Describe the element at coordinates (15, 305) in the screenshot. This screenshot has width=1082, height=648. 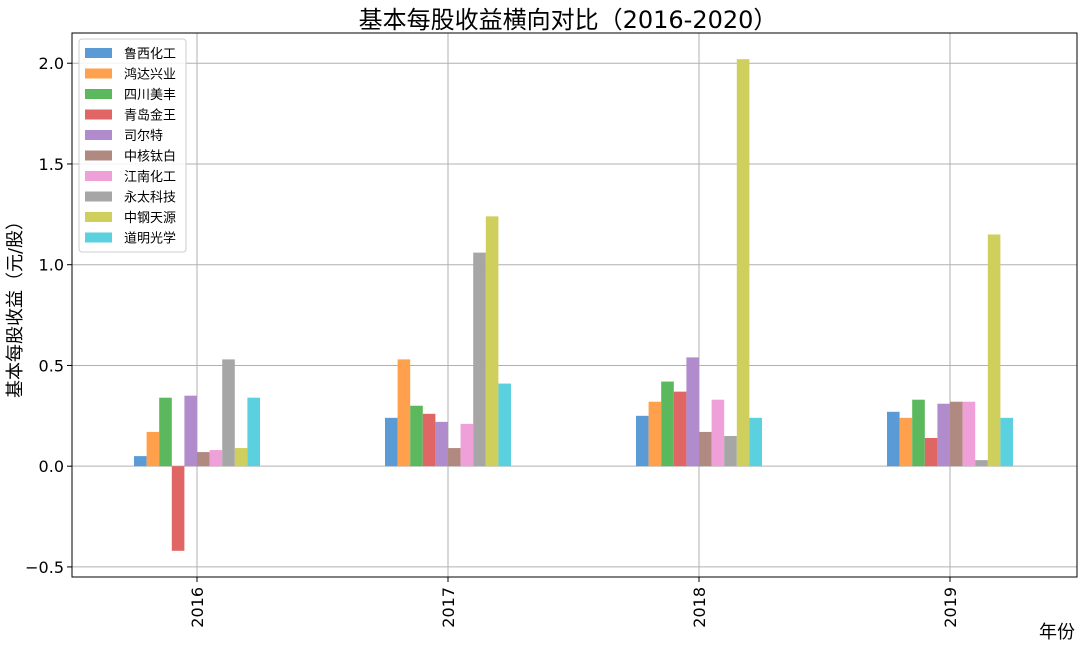
I see `y-axis-label: 基本每股收益（元/股）` at that location.